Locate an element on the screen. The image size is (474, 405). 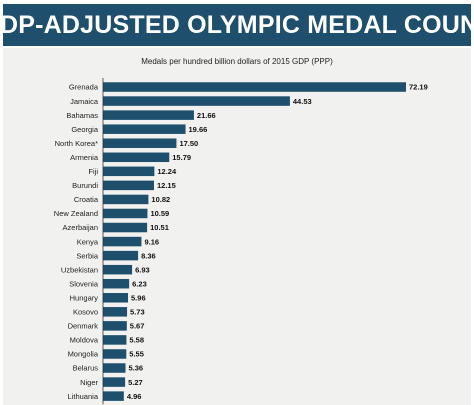
value-label: 6.23 is located at coordinates (139, 283).